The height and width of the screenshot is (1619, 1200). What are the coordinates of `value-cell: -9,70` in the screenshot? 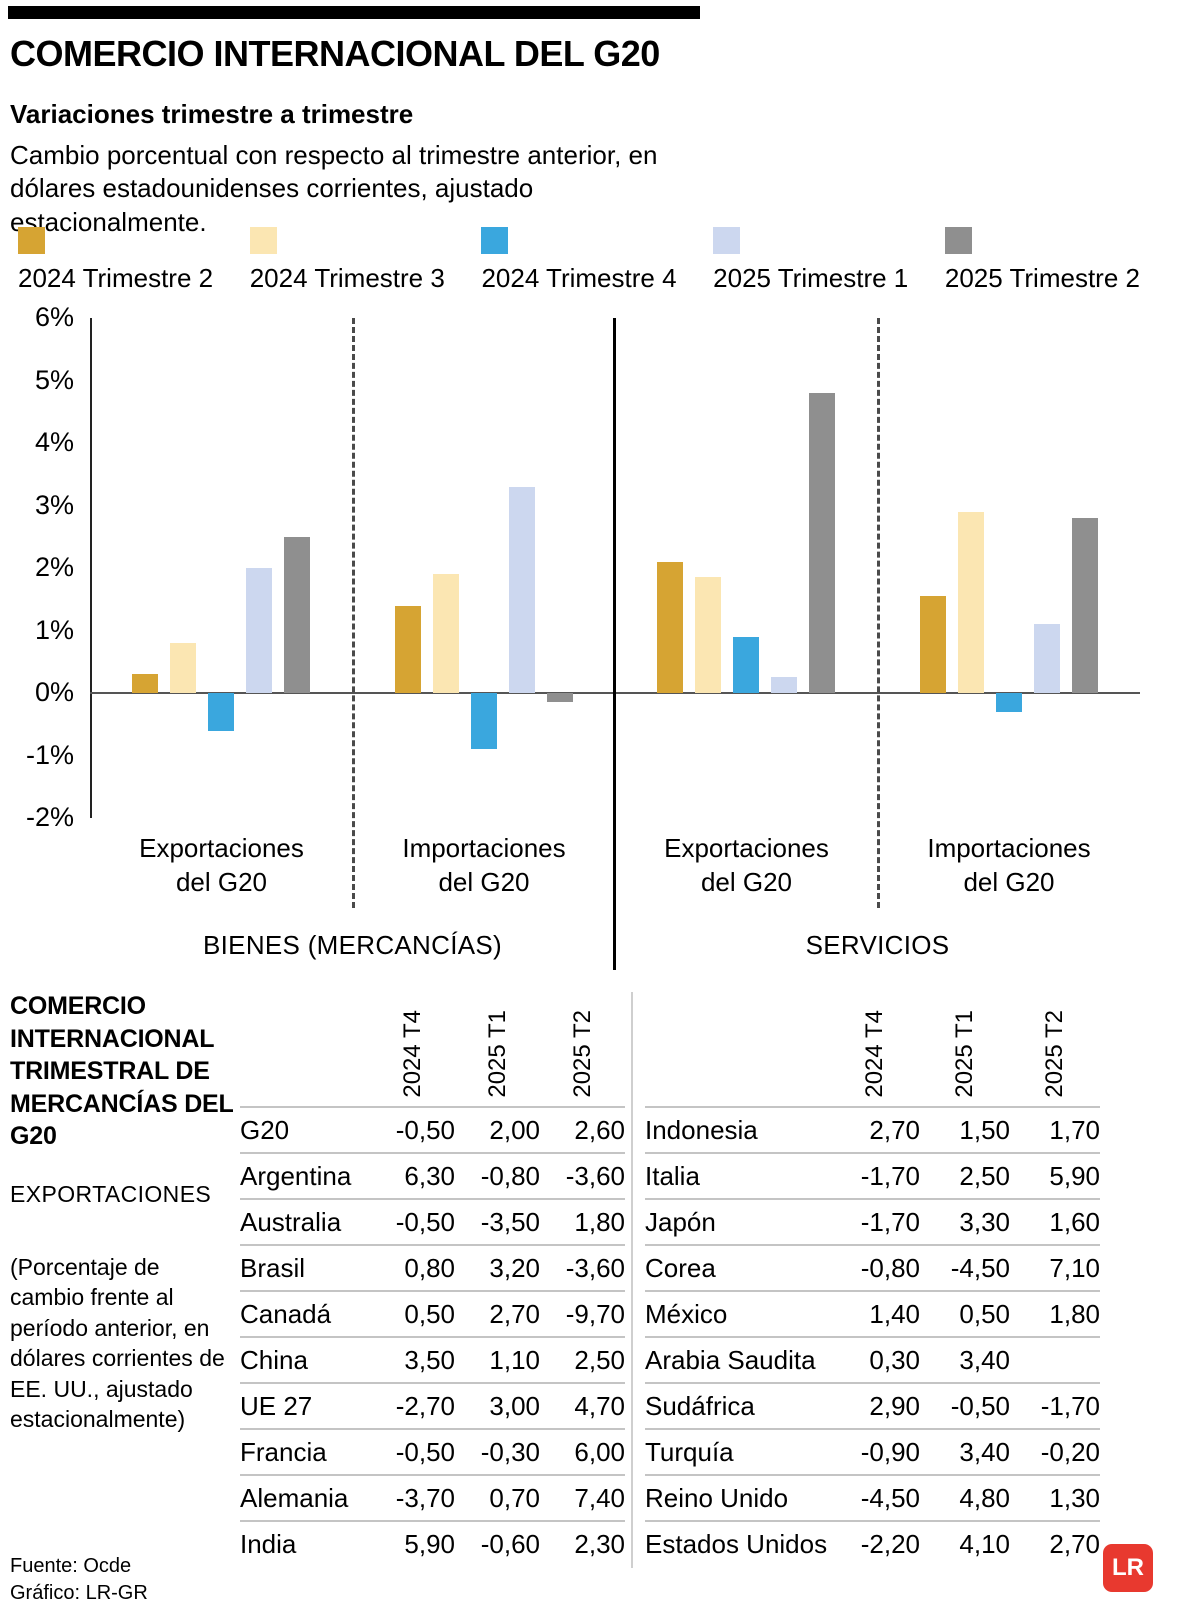 It's located at (595, 1313).